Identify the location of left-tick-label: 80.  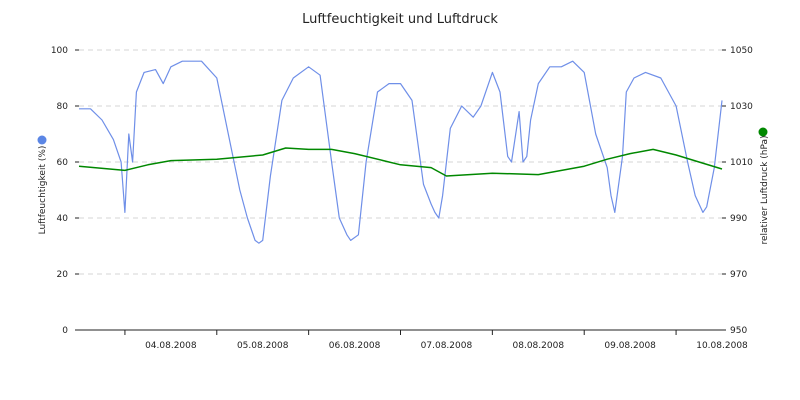
(63, 107).